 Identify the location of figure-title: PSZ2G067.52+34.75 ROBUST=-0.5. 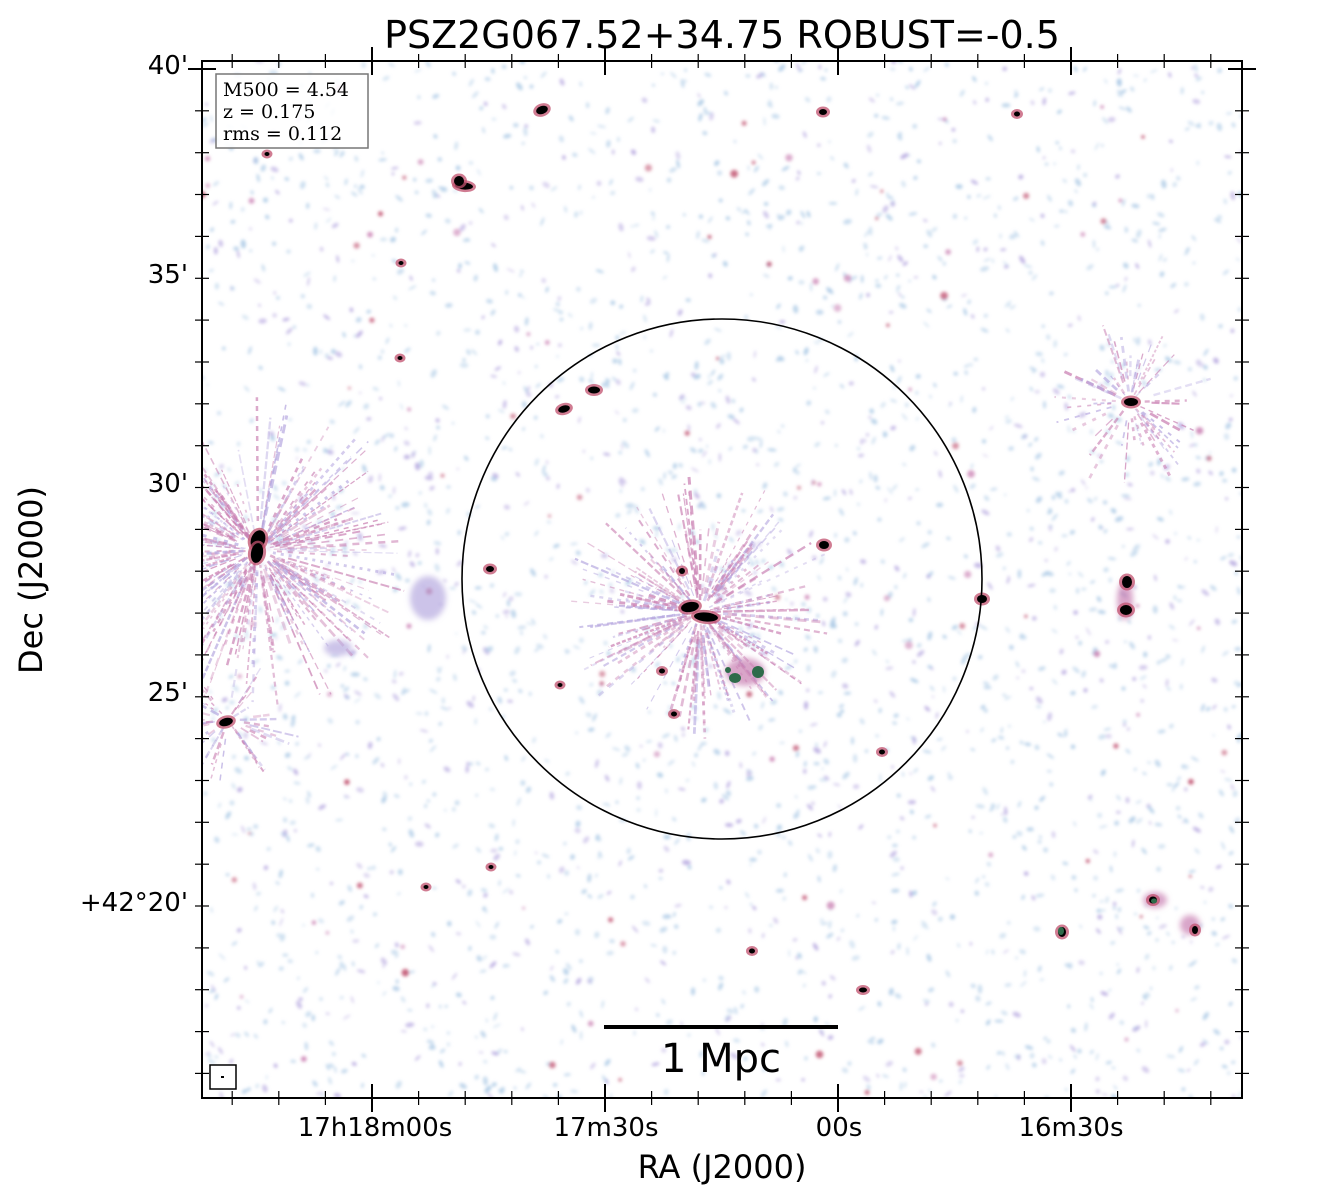
(722, 35).